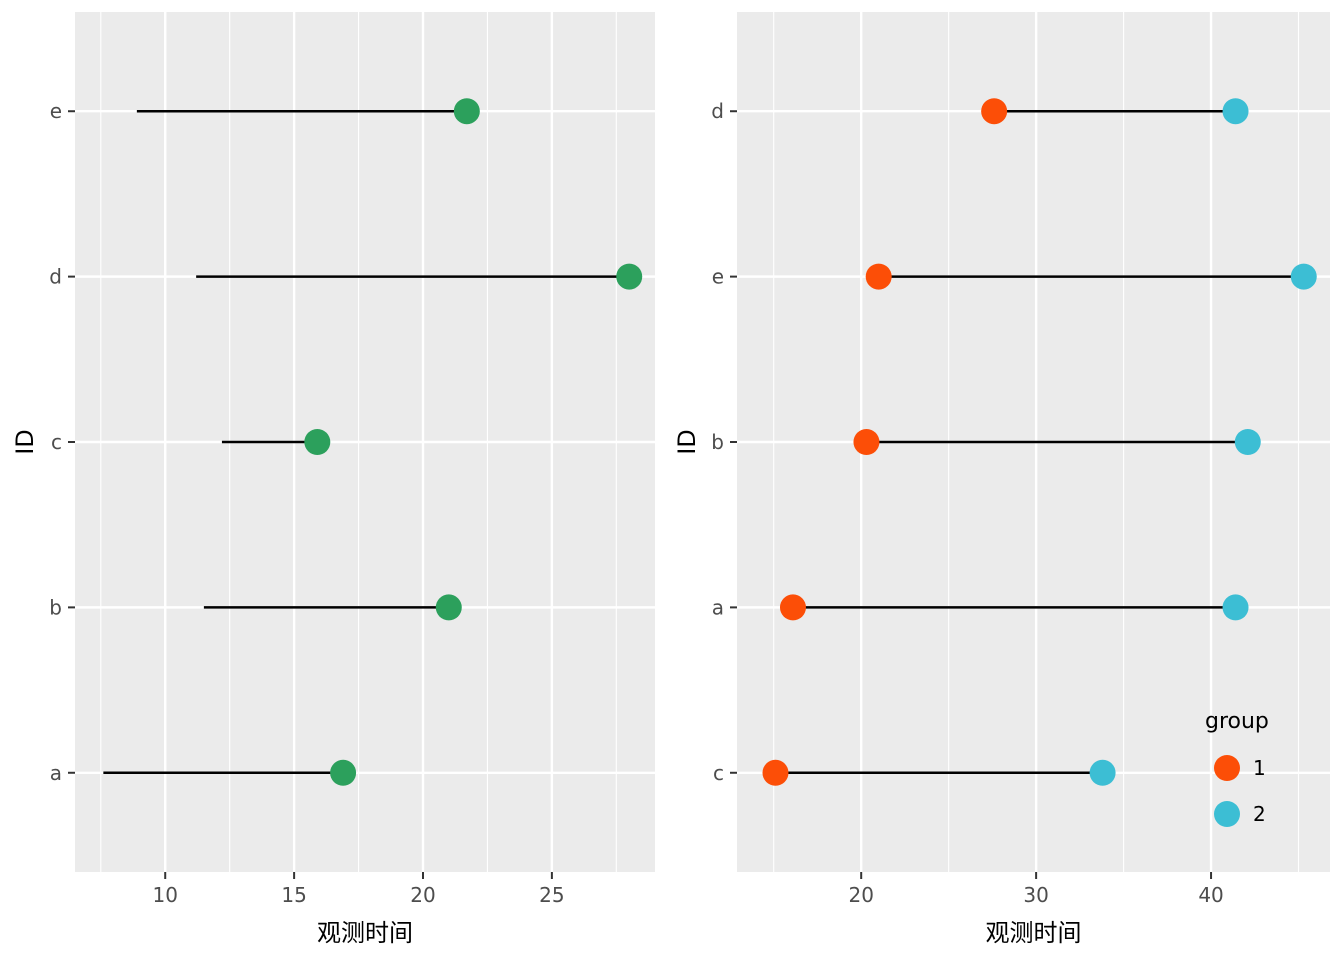 Image resolution: width=1344 pixels, height=960 pixels. I want to click on legend-title: group, so click(1237, 721).